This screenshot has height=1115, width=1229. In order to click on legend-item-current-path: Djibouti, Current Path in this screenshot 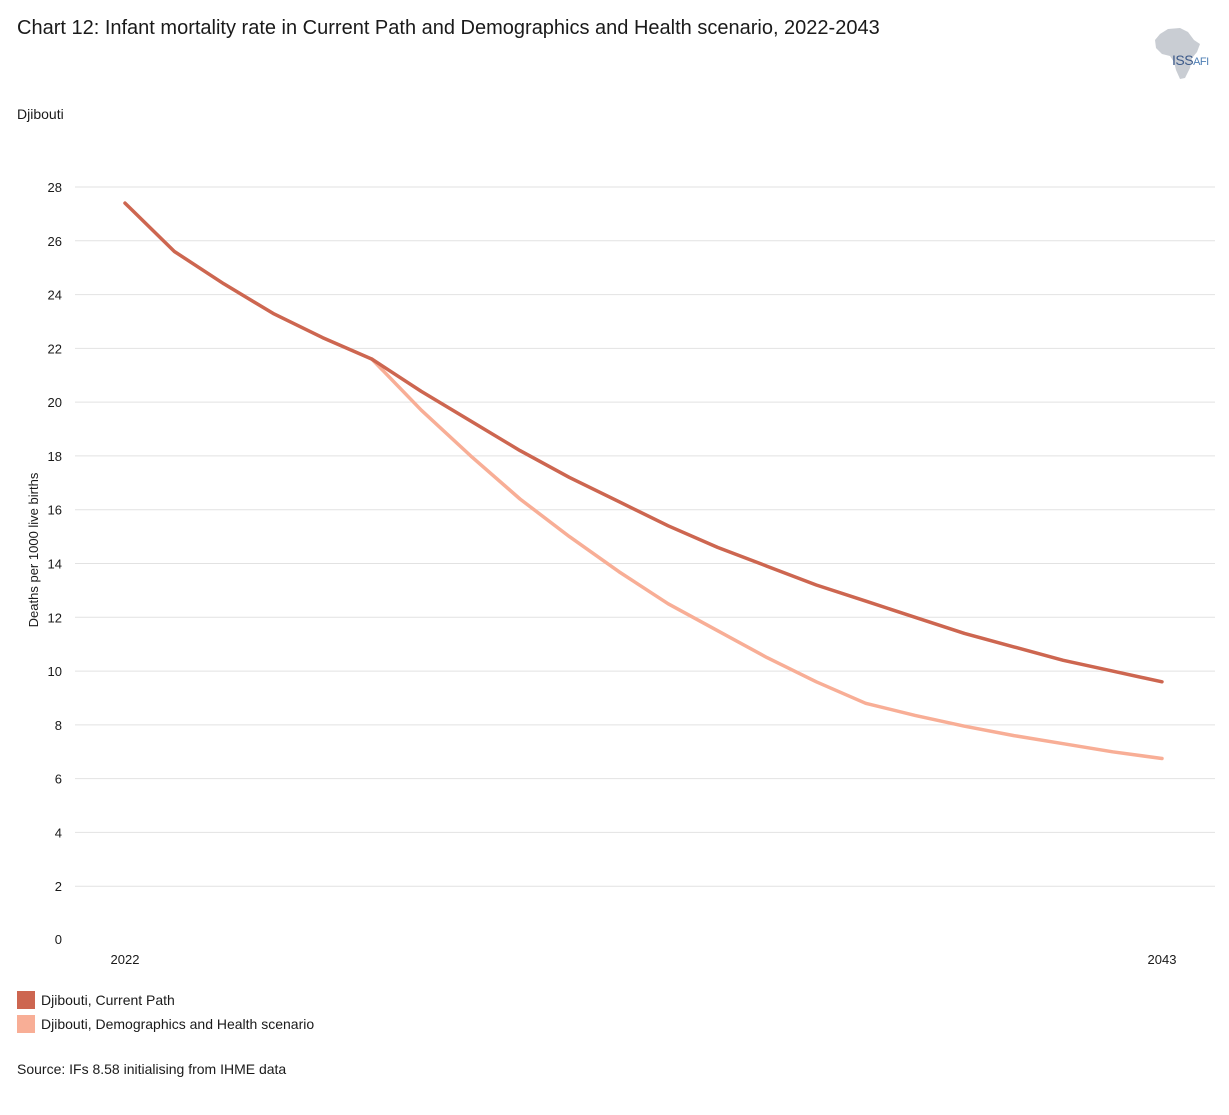, I will do `click(165, 1000)`.